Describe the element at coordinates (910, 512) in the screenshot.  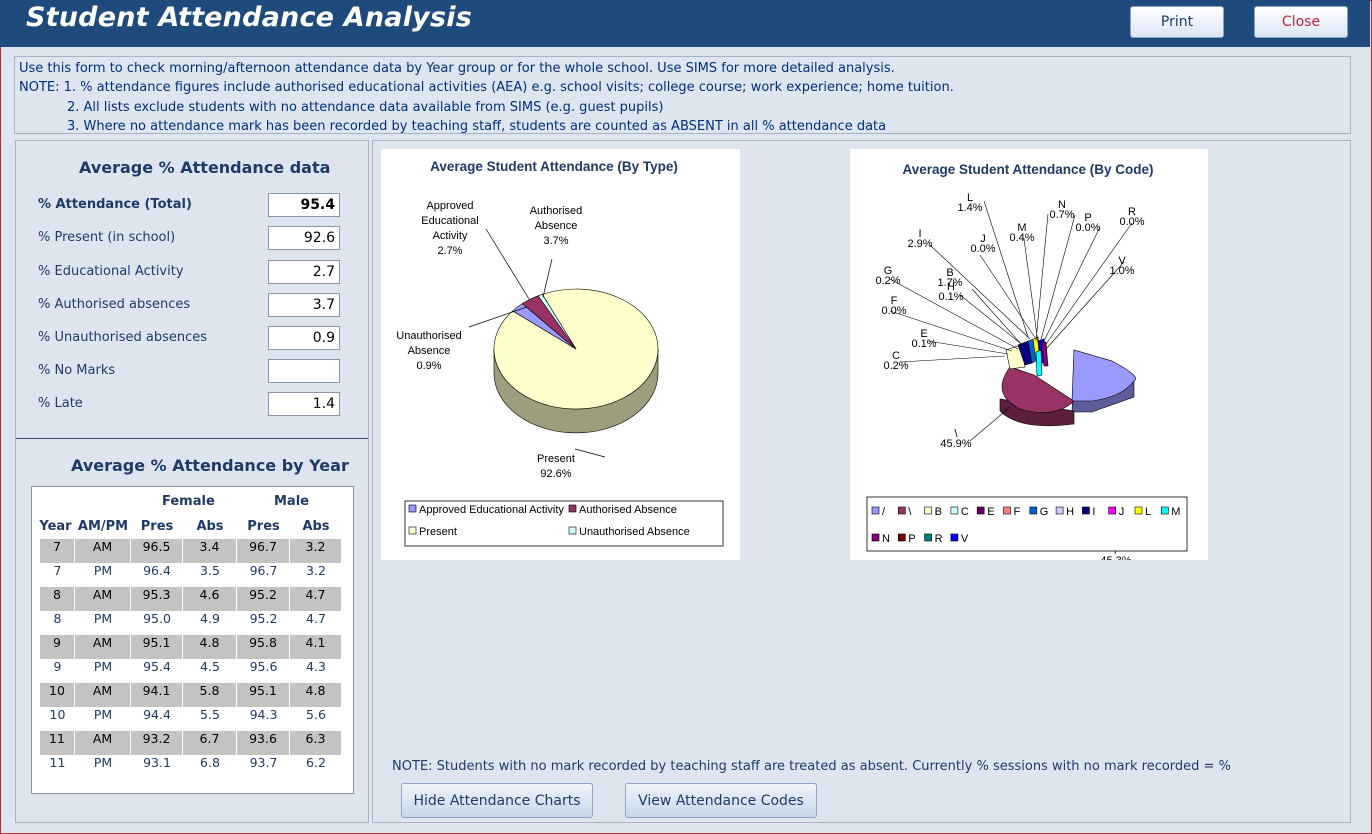
I see `legend-entry: \` at that location.